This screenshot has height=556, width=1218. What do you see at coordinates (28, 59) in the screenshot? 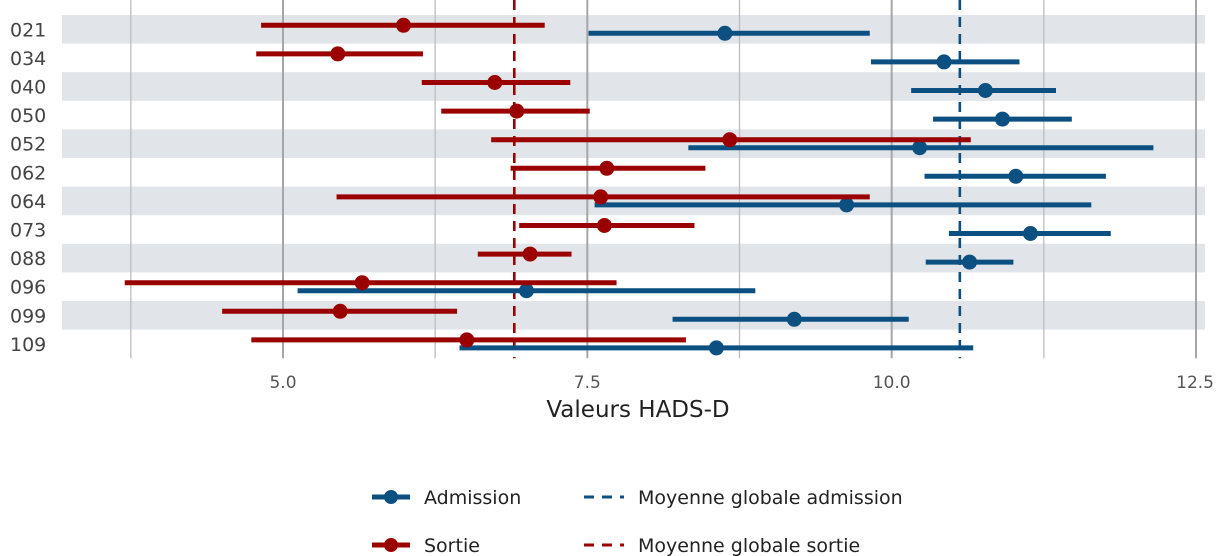
I see `y-tick-label: 034` at bounding box center [28, 59].